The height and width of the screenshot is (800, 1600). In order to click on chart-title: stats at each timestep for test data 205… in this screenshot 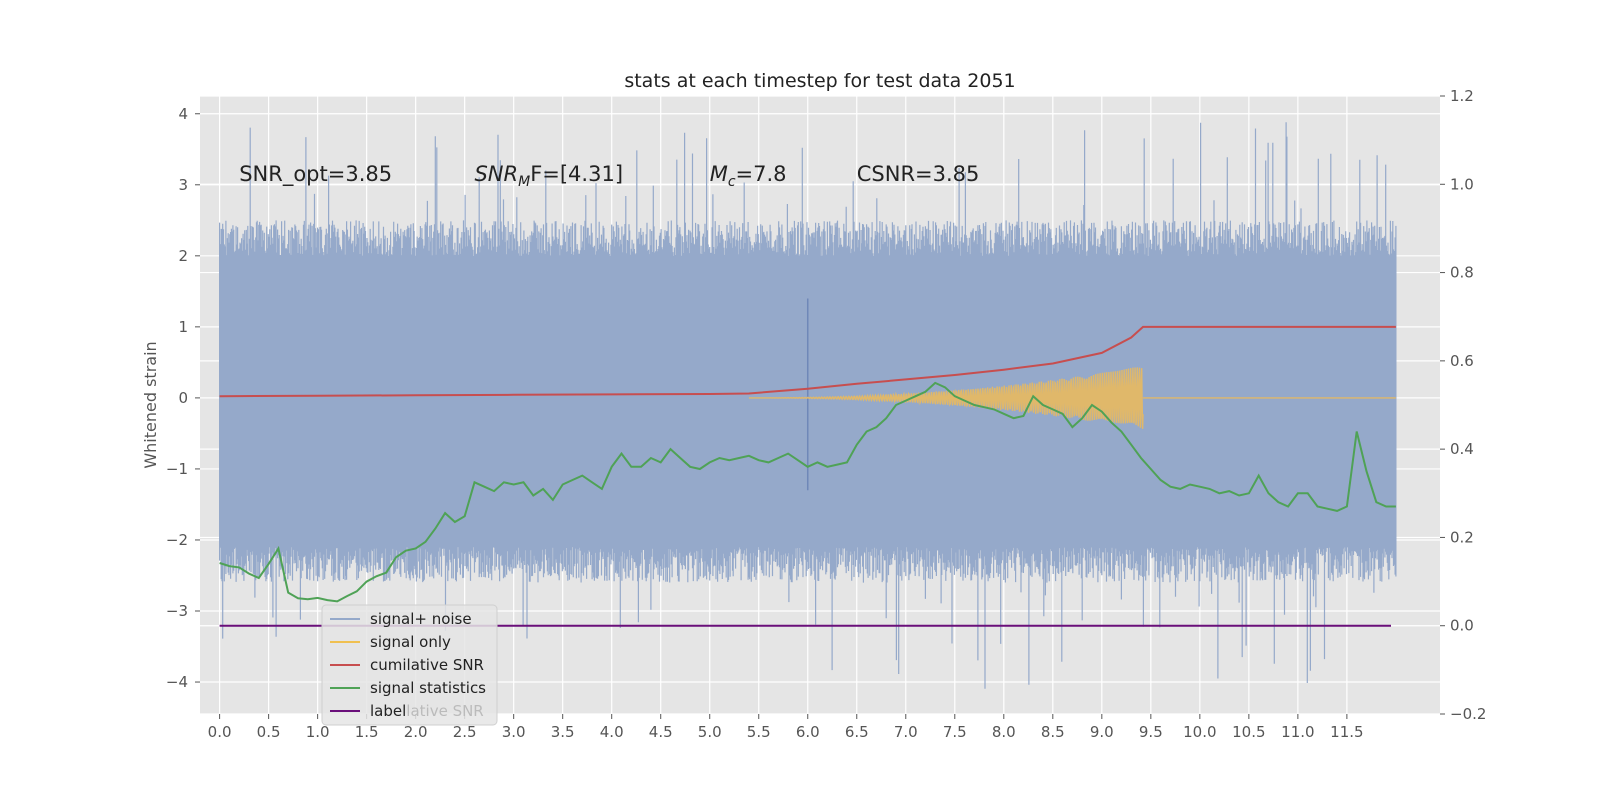, I will do `click(819, 81)`.